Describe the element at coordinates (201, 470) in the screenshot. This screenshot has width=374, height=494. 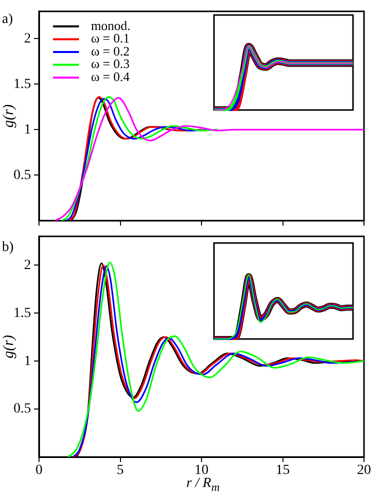
I see `x-tick-label: 10` at that location.